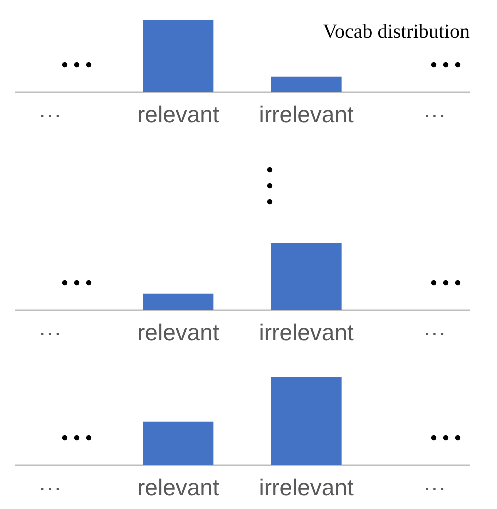 The height and width of the screenshot is (509, 497). Describe the element at coordinates (396, 32) in the screenshot. I see `chart-title: Vocab distribution` at that location.